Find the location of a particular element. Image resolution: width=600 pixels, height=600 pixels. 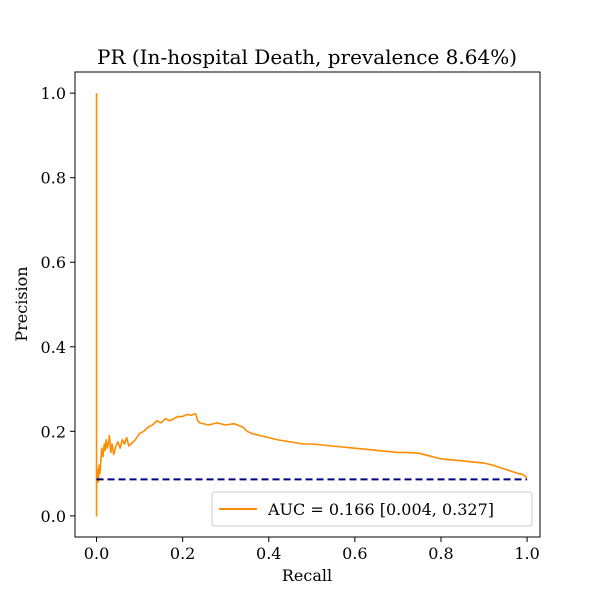

legend-box is located at coordinates (372, 509).